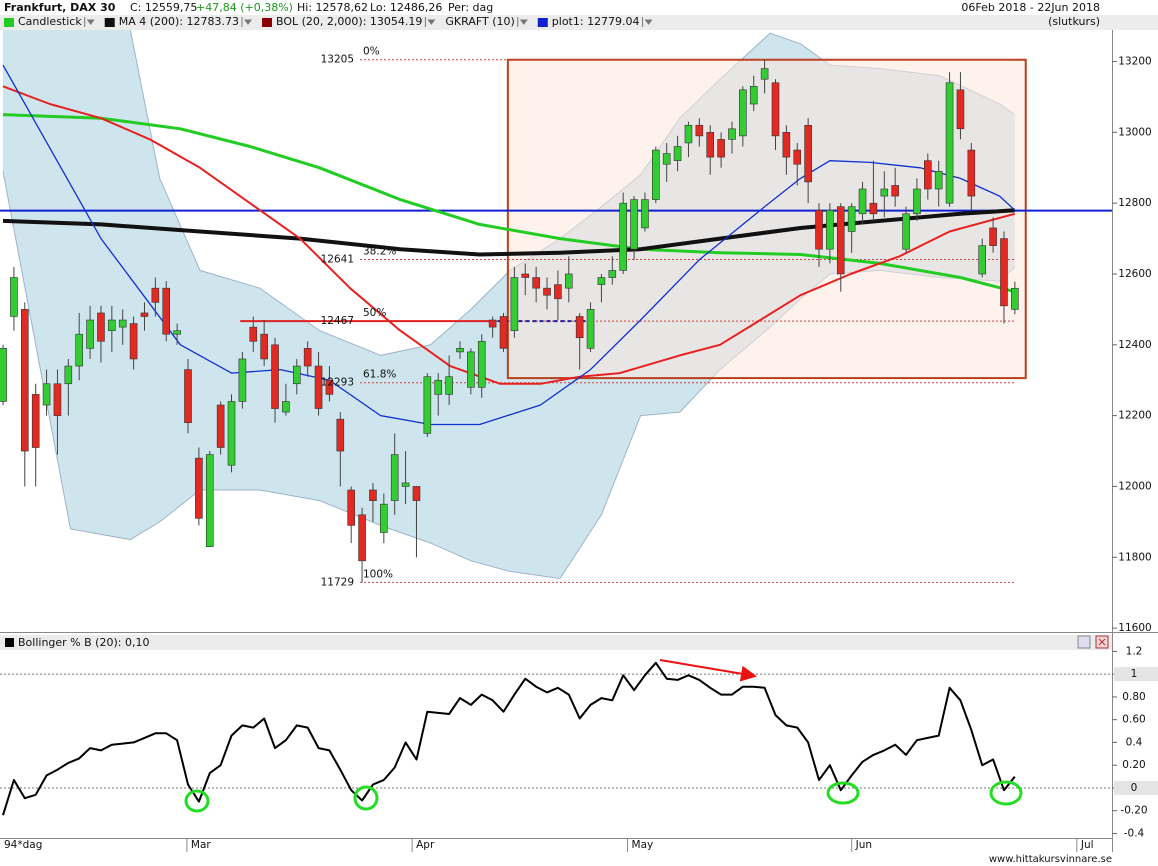 The image size is (1158, 866). What do you see at coordinates (201, 845) in the screenshot?
I see `x-tick-label: Mar` at bounding box center [201, 845].